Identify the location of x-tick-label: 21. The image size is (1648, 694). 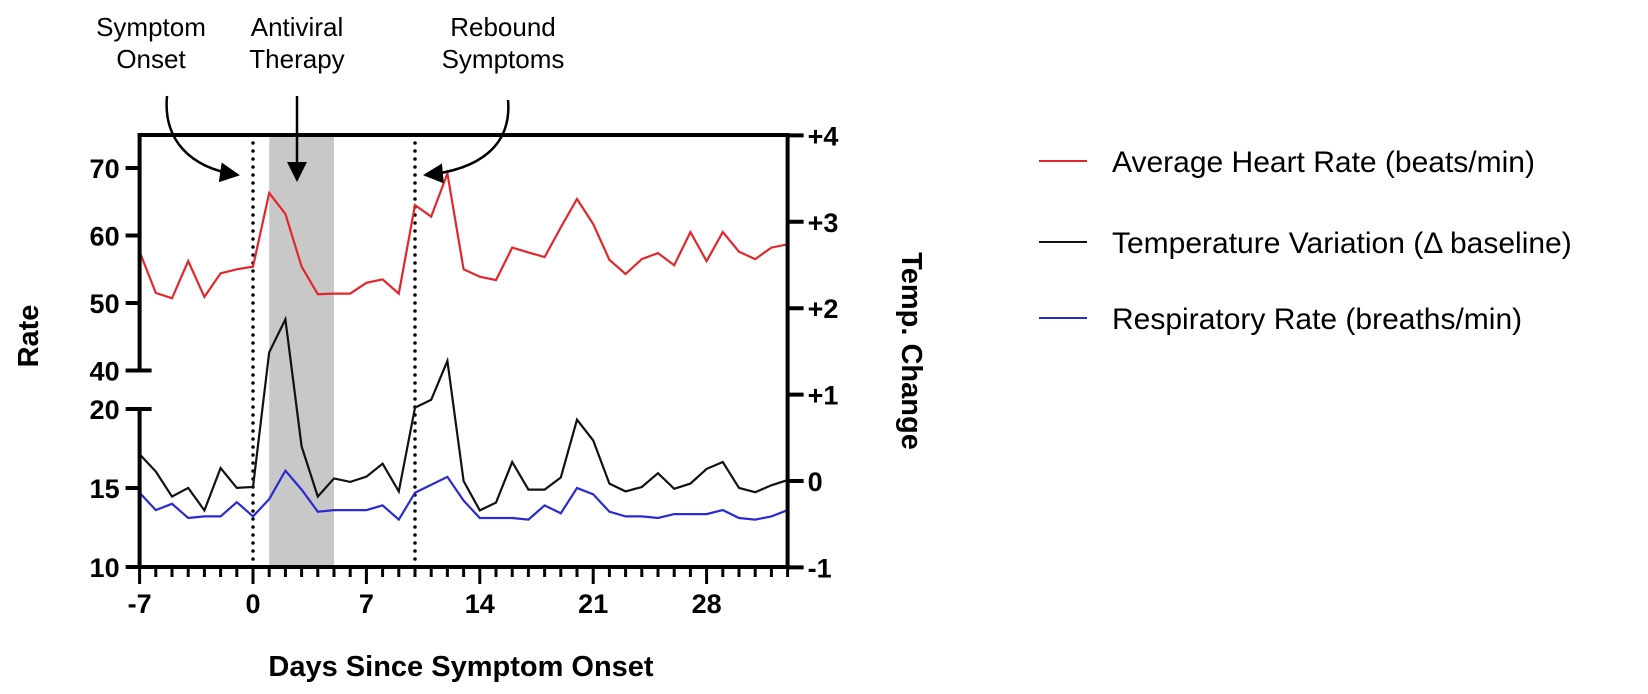
(593, 604).